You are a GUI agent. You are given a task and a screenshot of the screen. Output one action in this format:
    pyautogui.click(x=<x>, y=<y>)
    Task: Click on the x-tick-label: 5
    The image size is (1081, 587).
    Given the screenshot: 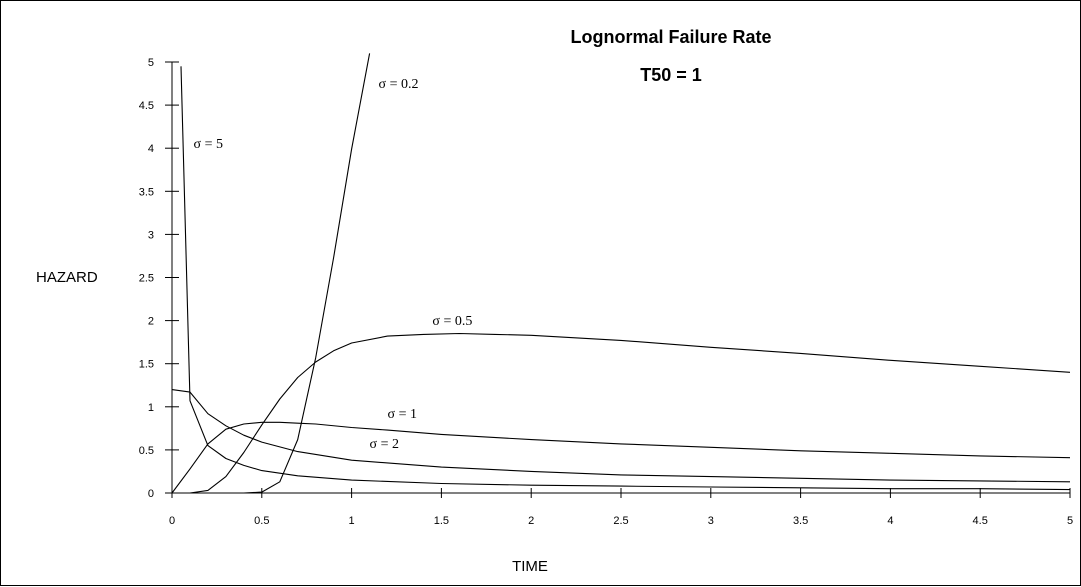 What is the action you would take?
    pyautogui.click(x=1070, y=521)
    